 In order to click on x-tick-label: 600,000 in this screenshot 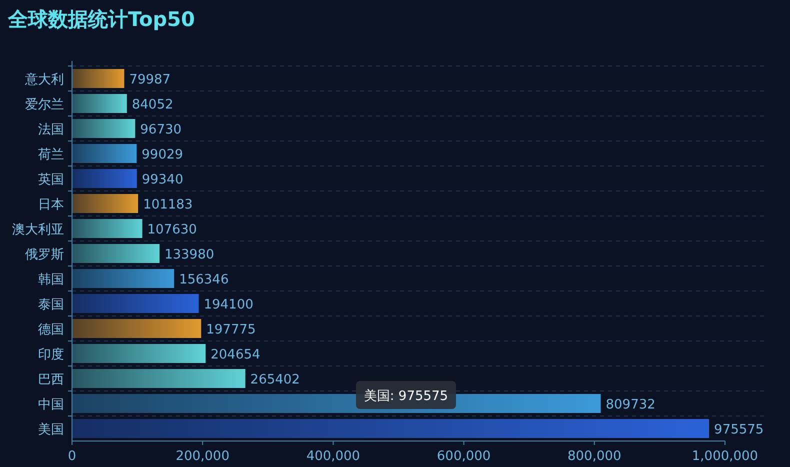, I will do `click(463, 456)`.